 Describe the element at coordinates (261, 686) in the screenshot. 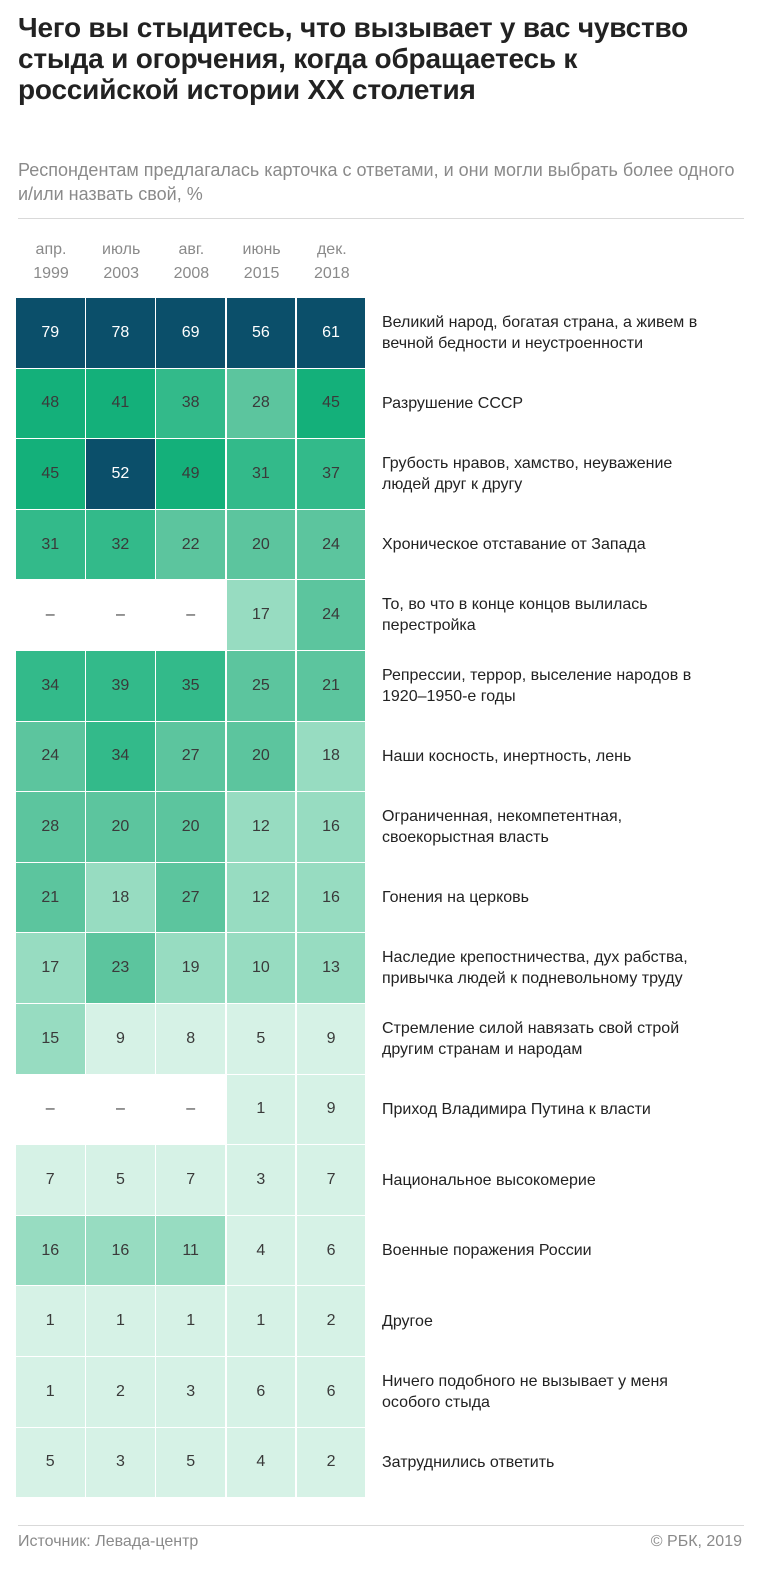

I see `heatmap-cell: 25` at that location.